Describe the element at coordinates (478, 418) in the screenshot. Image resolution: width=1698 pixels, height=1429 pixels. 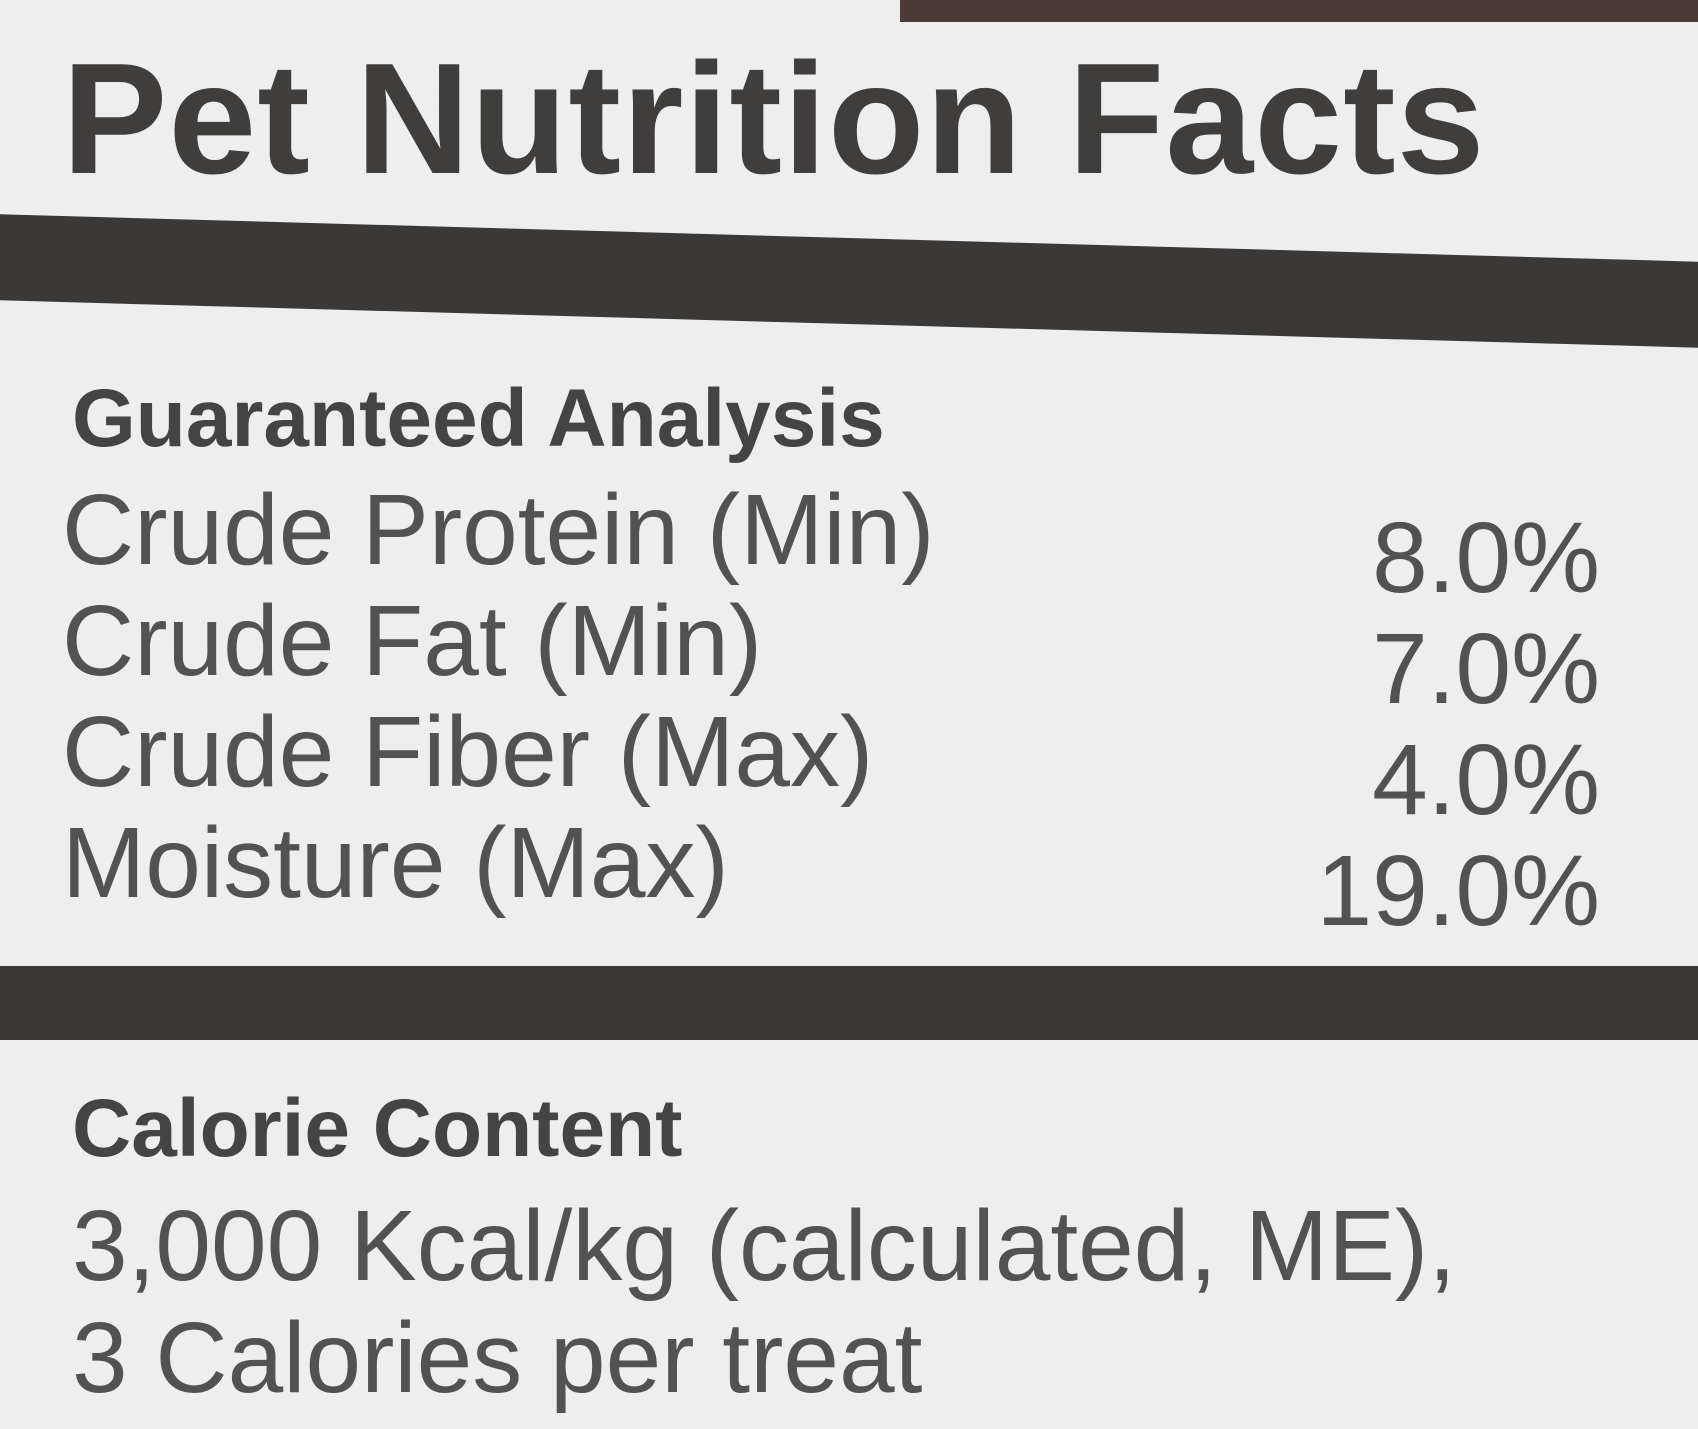
I see `section-heading: Guaranteed Analysis` at that location.